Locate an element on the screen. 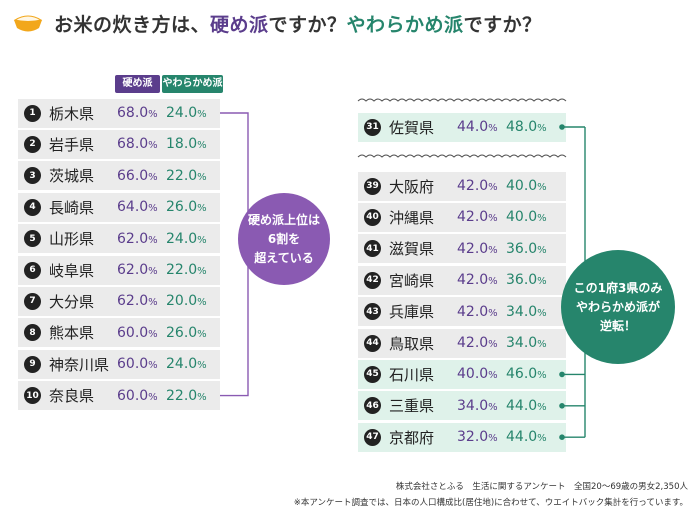  rank-badge: 45 is located at coordinates (372, 374).